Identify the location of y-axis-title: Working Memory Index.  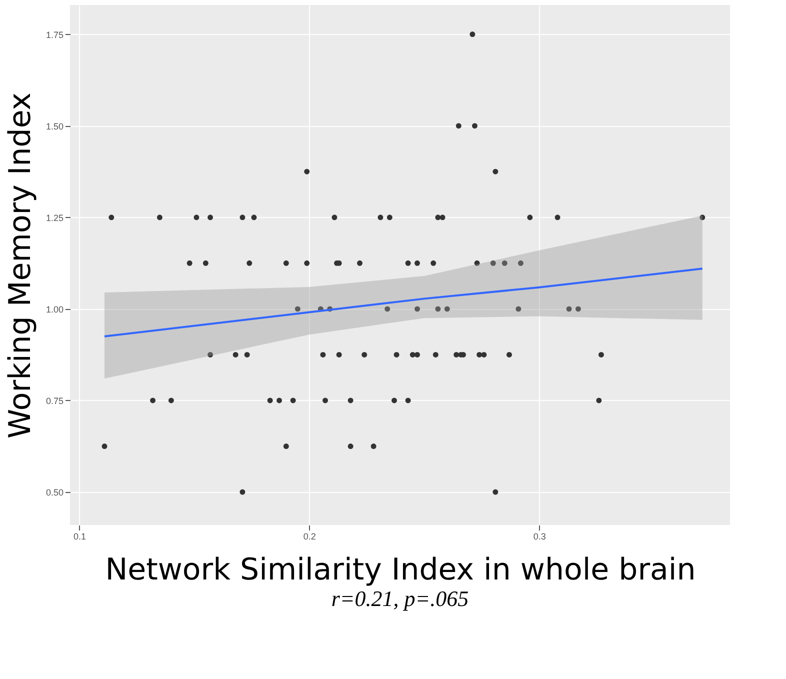
(20, 265).